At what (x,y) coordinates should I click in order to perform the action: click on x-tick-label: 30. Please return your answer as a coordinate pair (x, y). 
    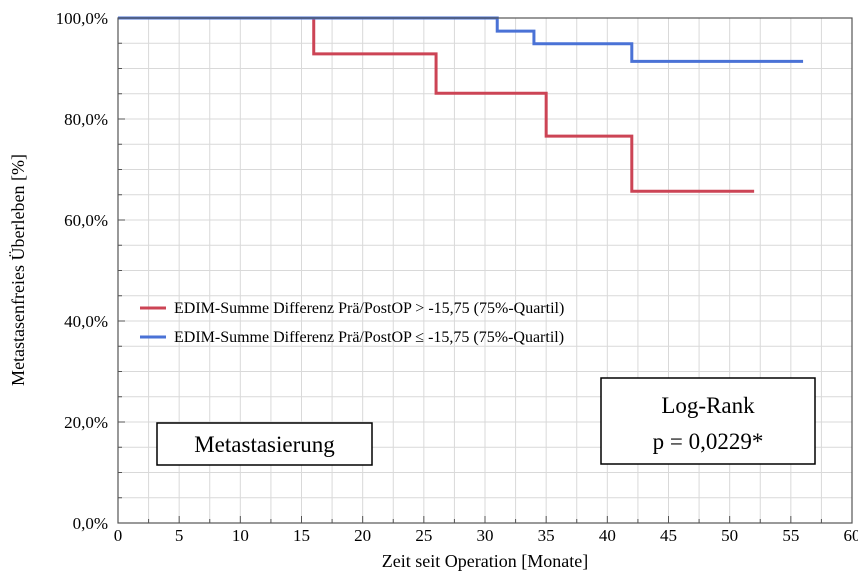
    Looking at the image, I should click on (485, 535).